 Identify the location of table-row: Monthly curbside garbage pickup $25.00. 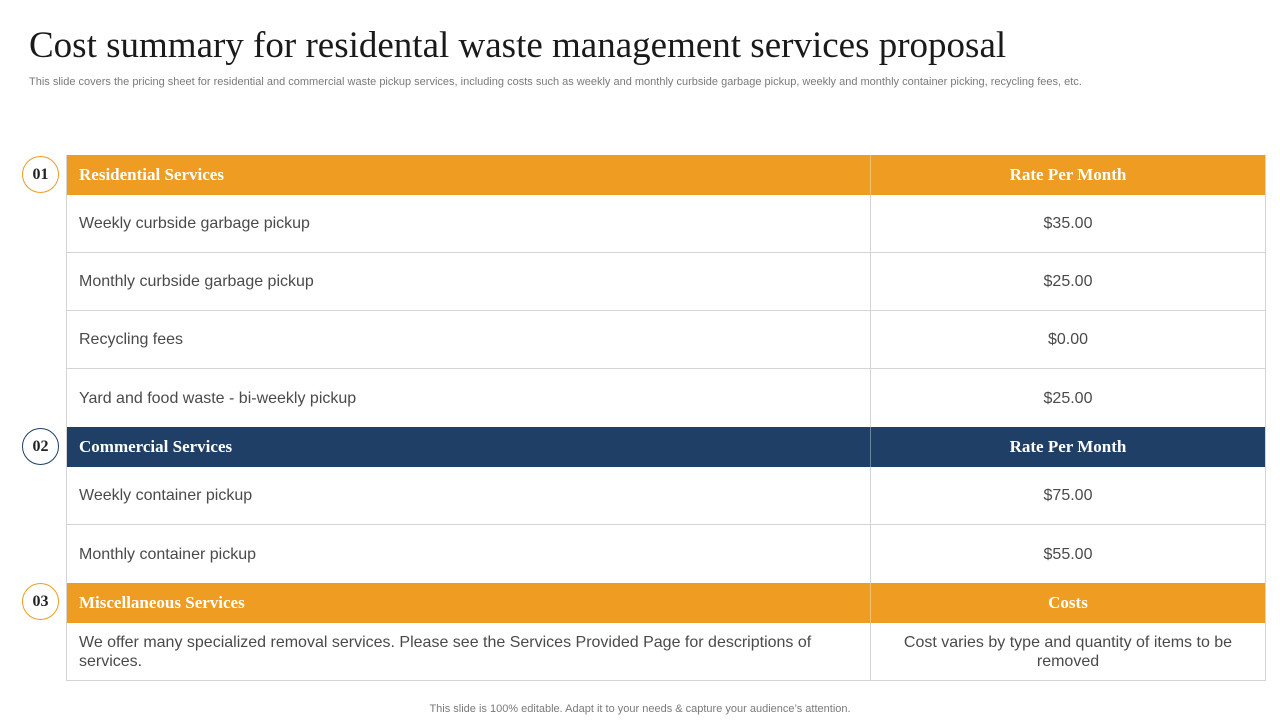
(666, 282).